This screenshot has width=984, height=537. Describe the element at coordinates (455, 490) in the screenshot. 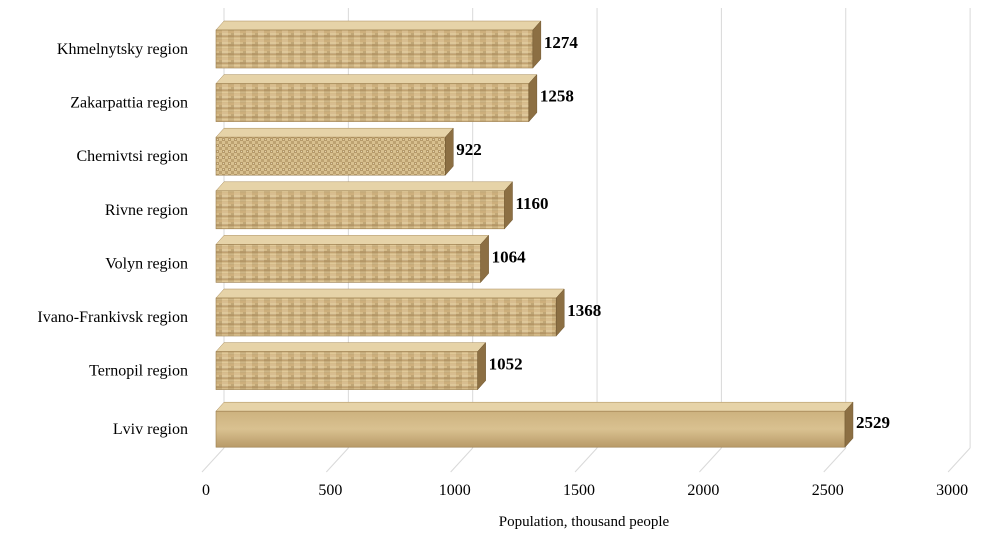

I see `x-tick-label: 1000` at that location.